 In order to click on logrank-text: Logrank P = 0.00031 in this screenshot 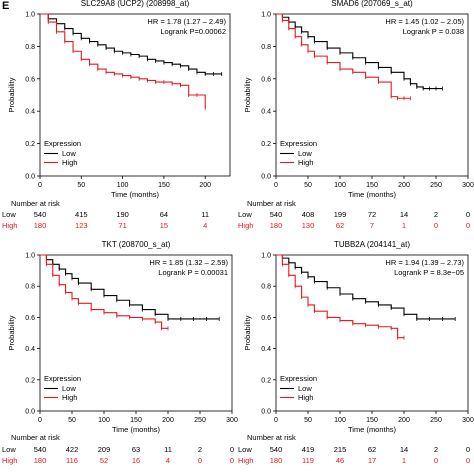, I will do `click(193, 272)`.